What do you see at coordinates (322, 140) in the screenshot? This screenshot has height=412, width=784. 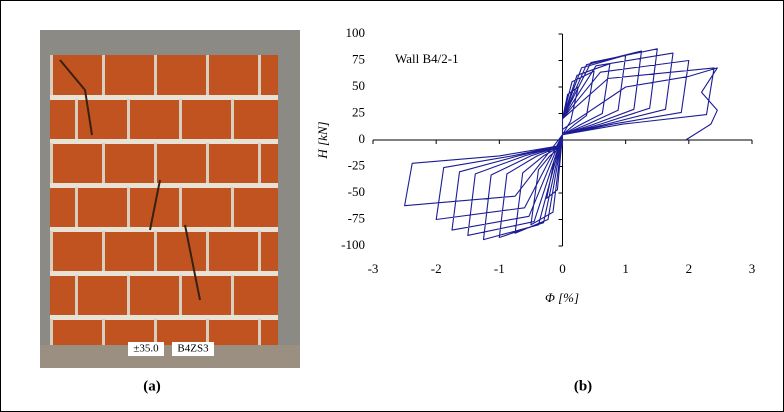 I see `y-axis-label: H [kN]` at bounding box center [322, 140].